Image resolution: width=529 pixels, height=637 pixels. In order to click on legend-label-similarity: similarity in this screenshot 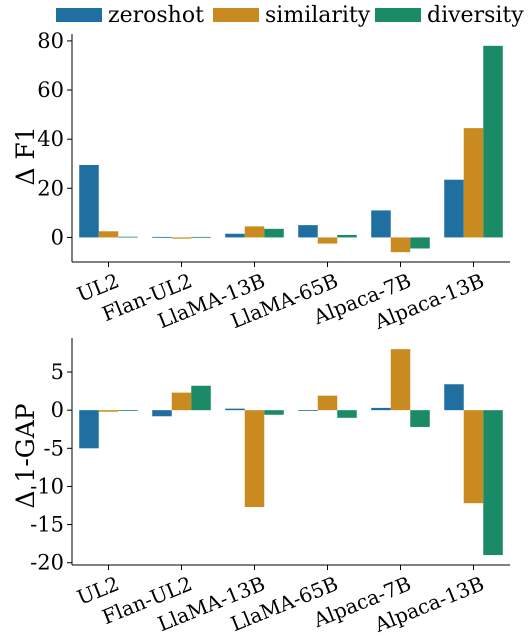, I will do `click(318, 15)`.